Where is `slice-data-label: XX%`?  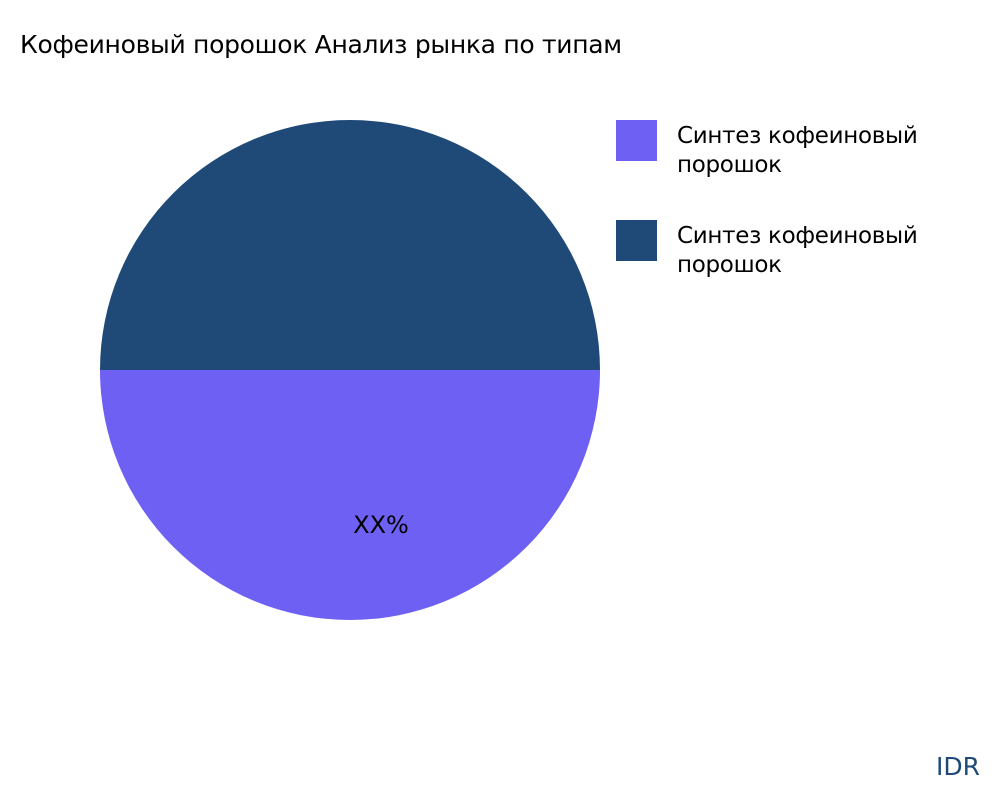 slice-data-label: XX% is located at coordinates (381, 525).